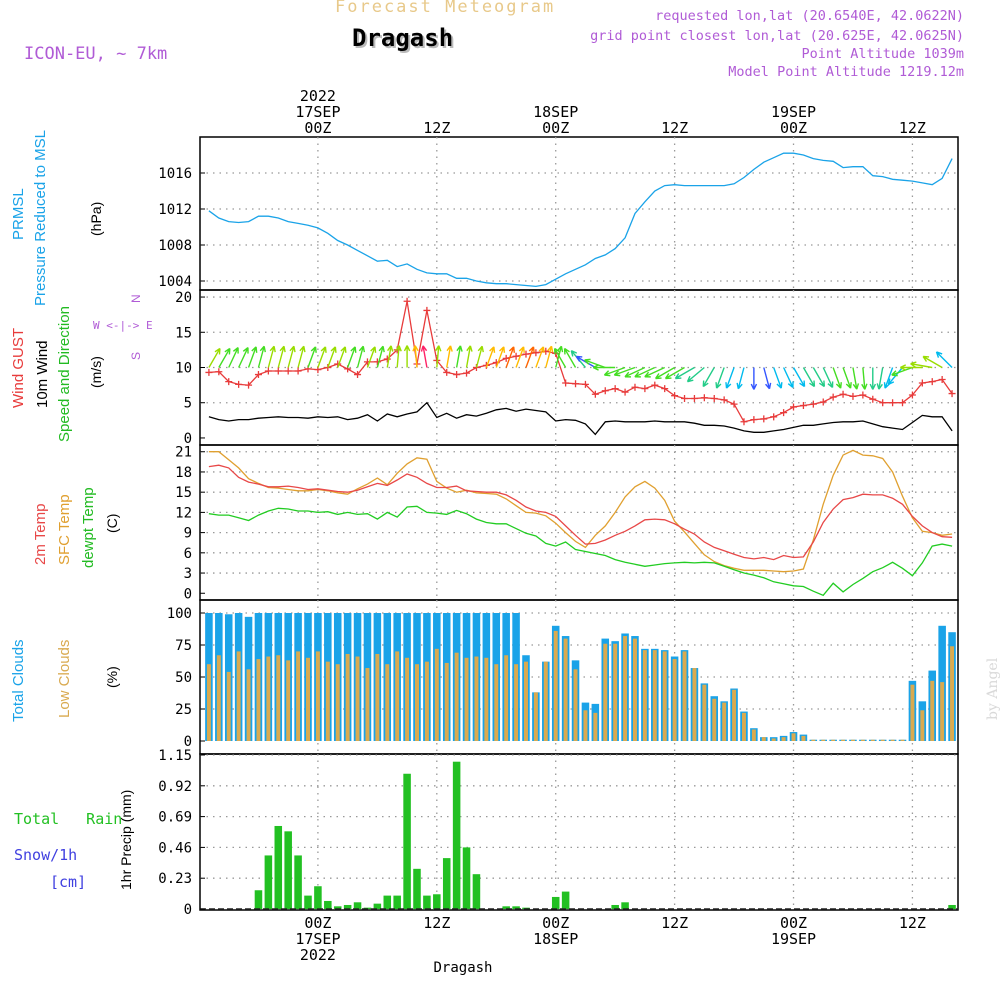 The height and width of the screenshot is (1000, 1000). Describe the element at coordinates (46, 855) in the screenshot. I see `snow-label: Snow/1h` at that location.